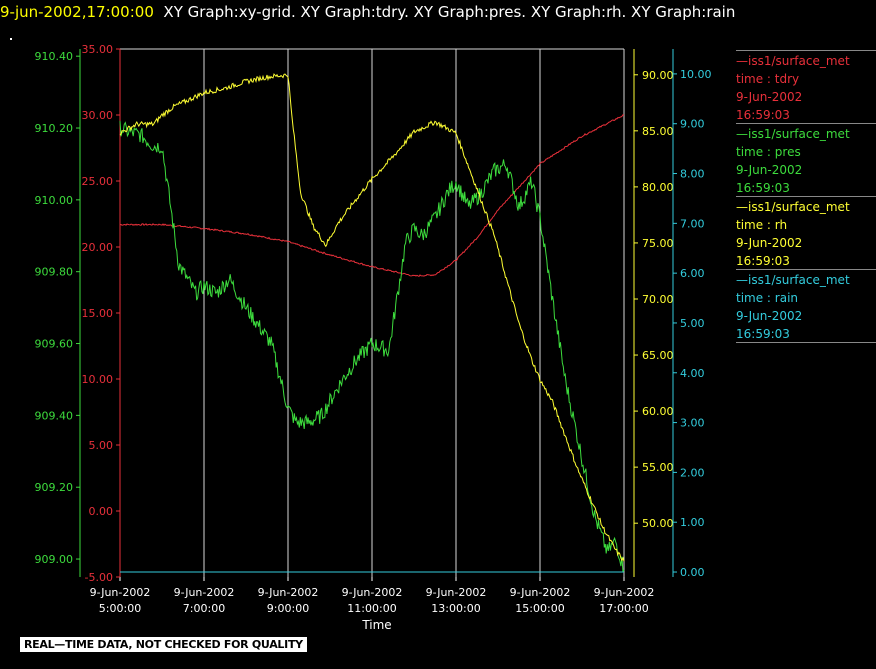  Describe the element at coordinates (54, 487) in the screenshot. I see `pres-tick-label: 909.20` at that location.